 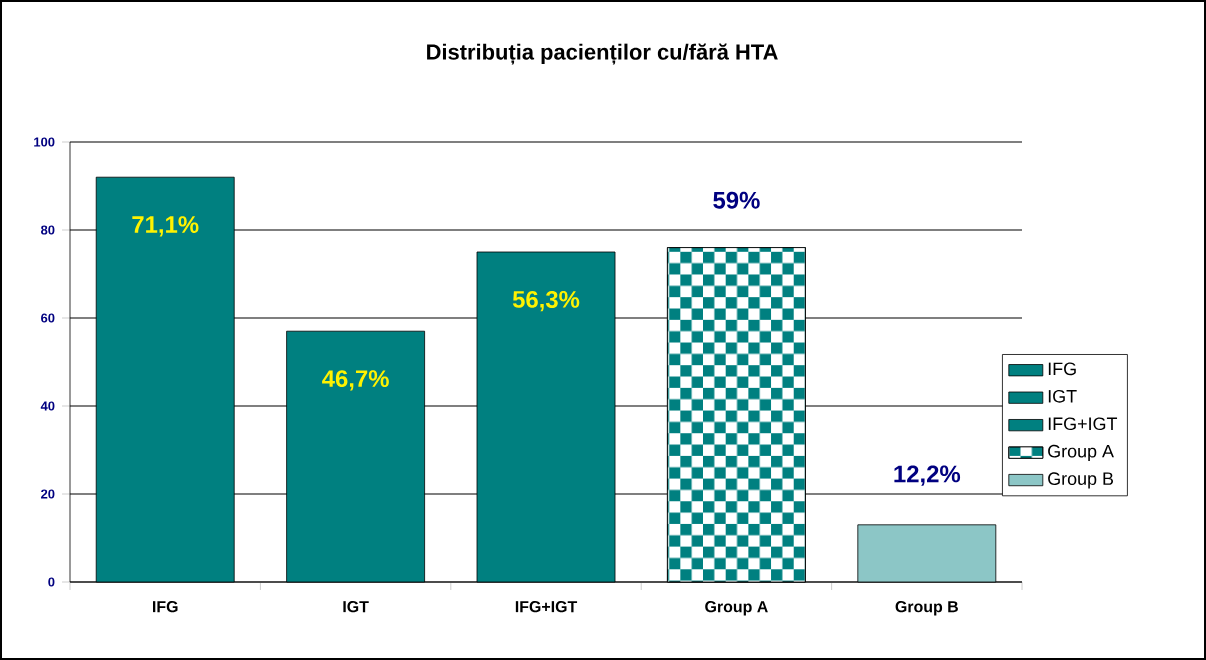 What do you see at coordinates (165, 226) in the screenshot?
I see `annotation: 71,1%` at bounding box center [165, 226].